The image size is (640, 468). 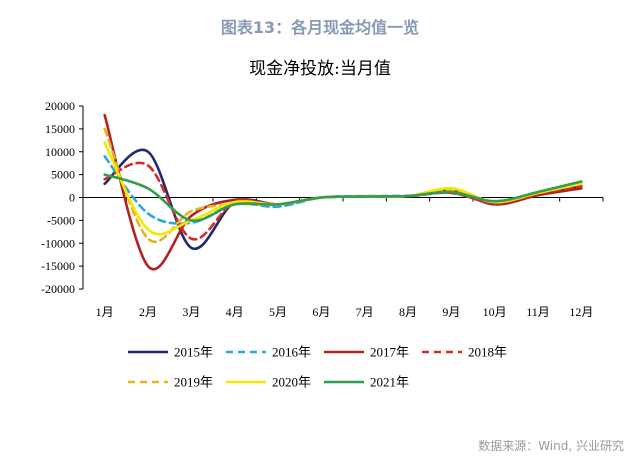 I want to click on y-tick-label: 0, so click(x=72, y=198).